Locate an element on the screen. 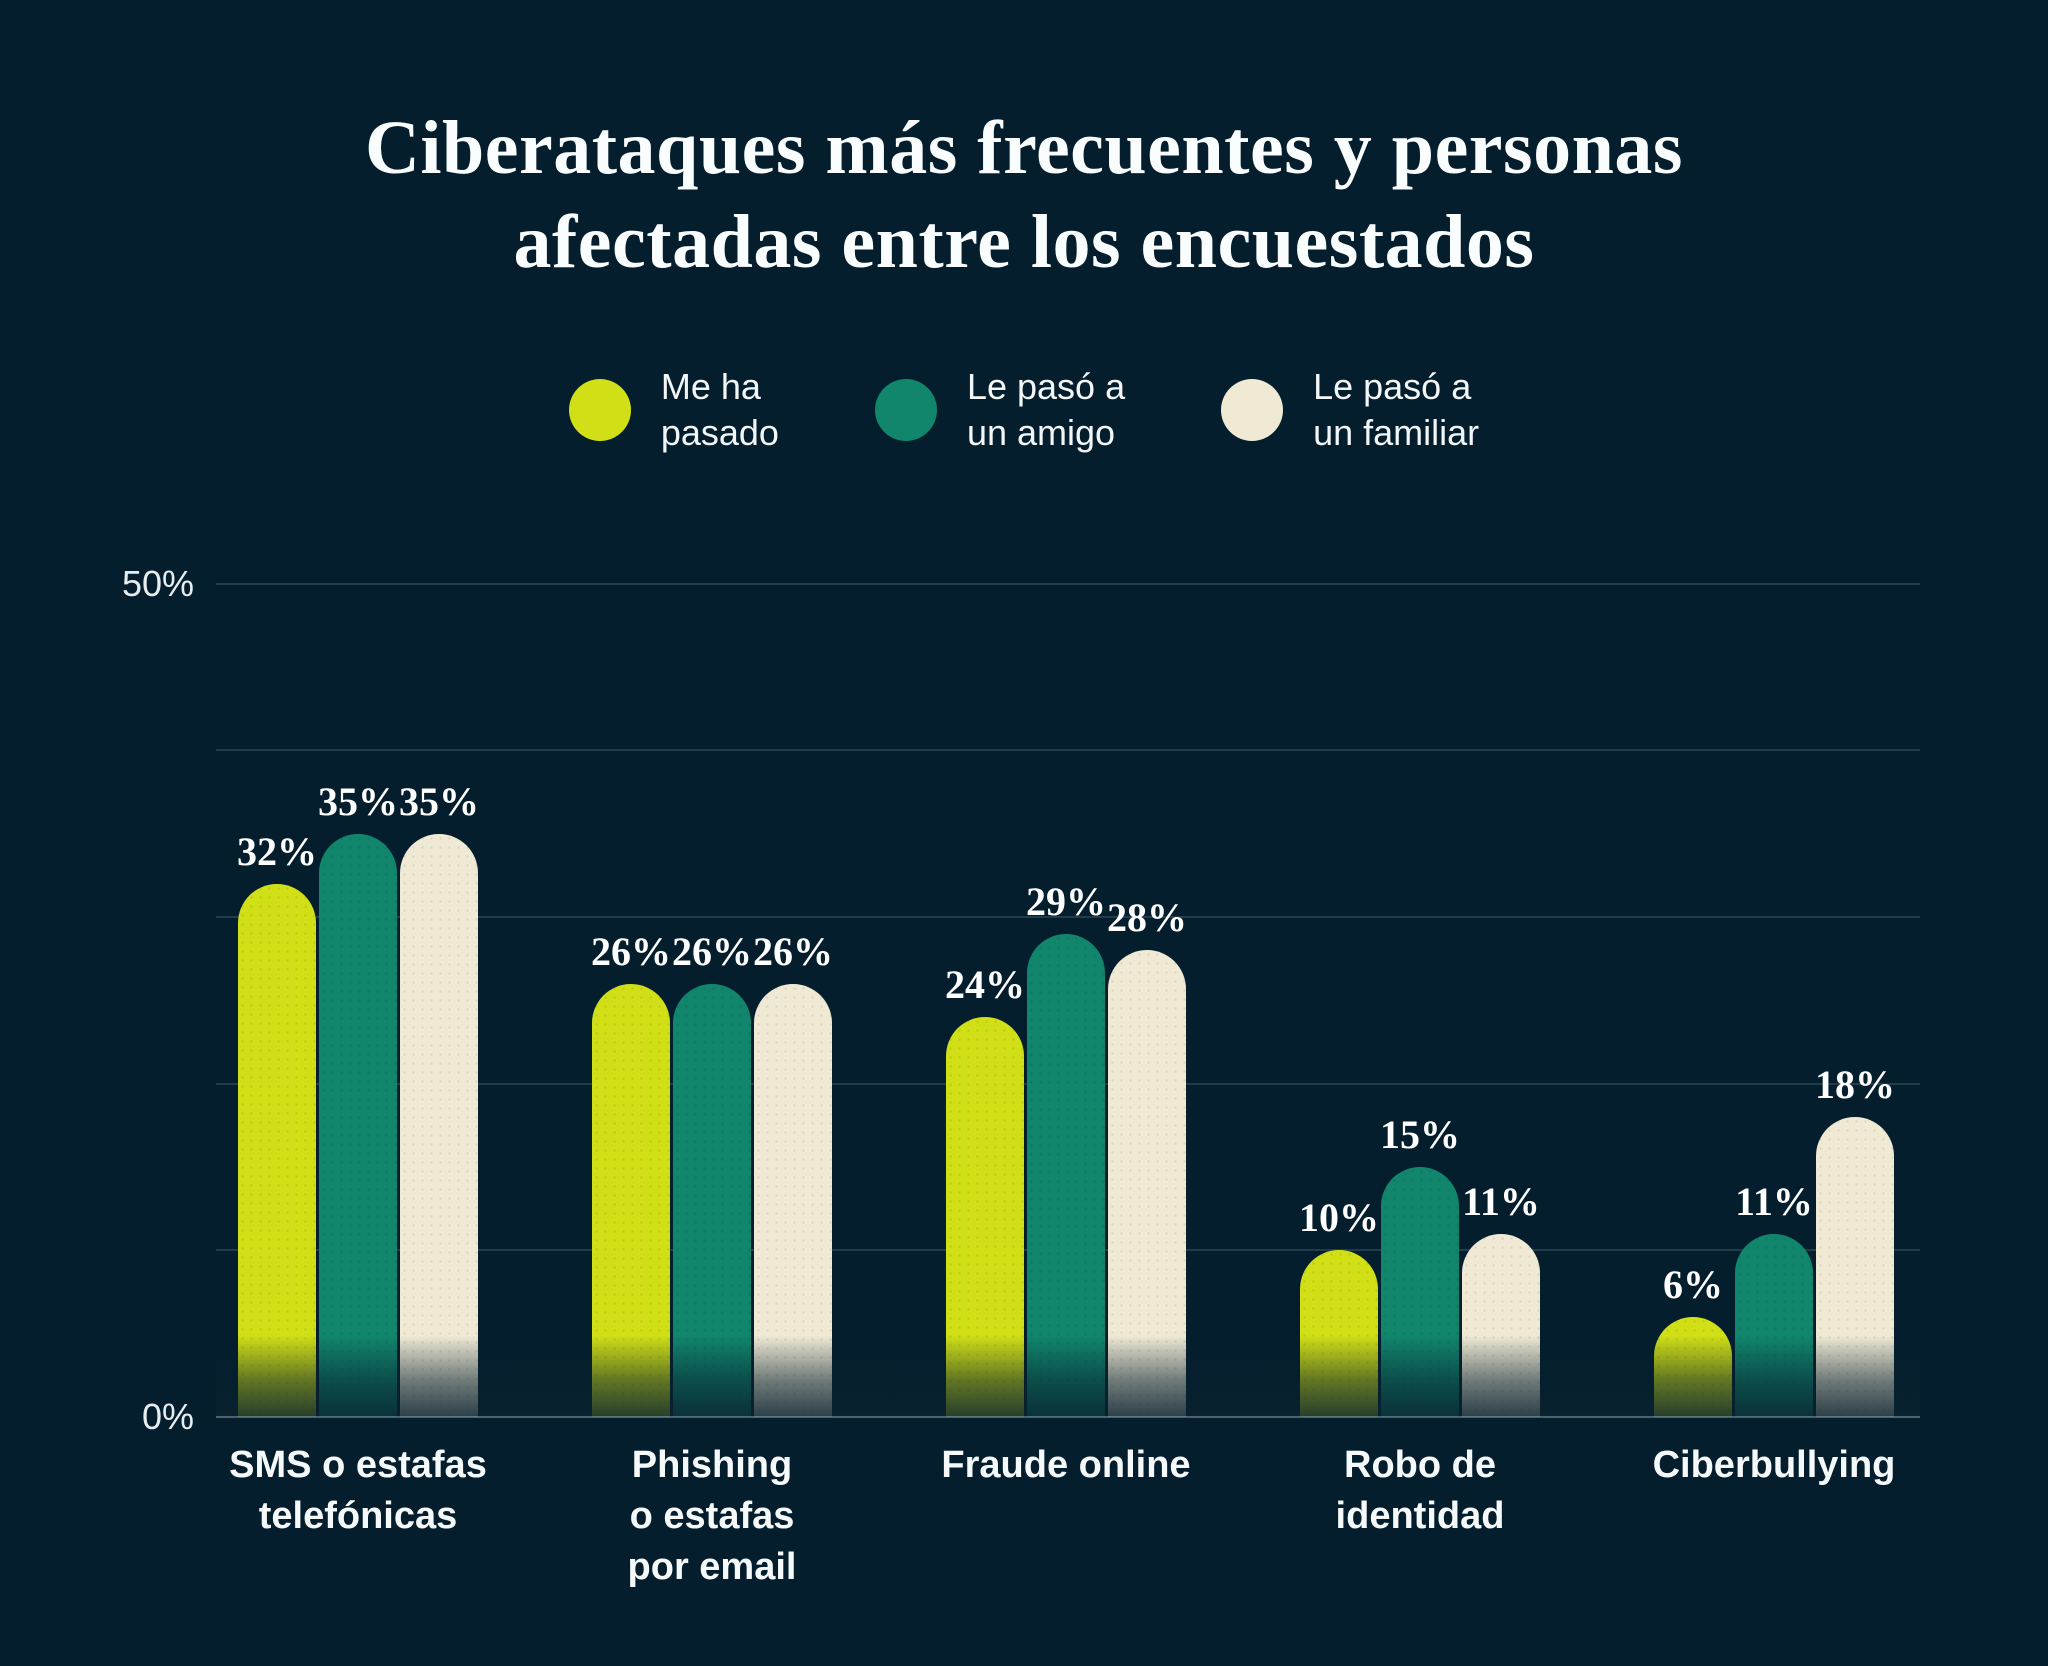  x-axis-baseline is located at coordinates (1068, 1417).